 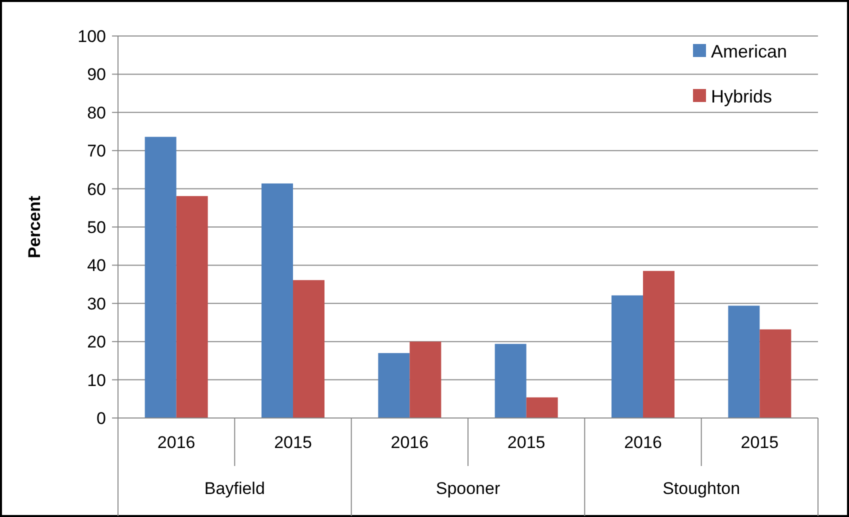 I want to click on y-tick-label: 70, so click(x=96, y=151).